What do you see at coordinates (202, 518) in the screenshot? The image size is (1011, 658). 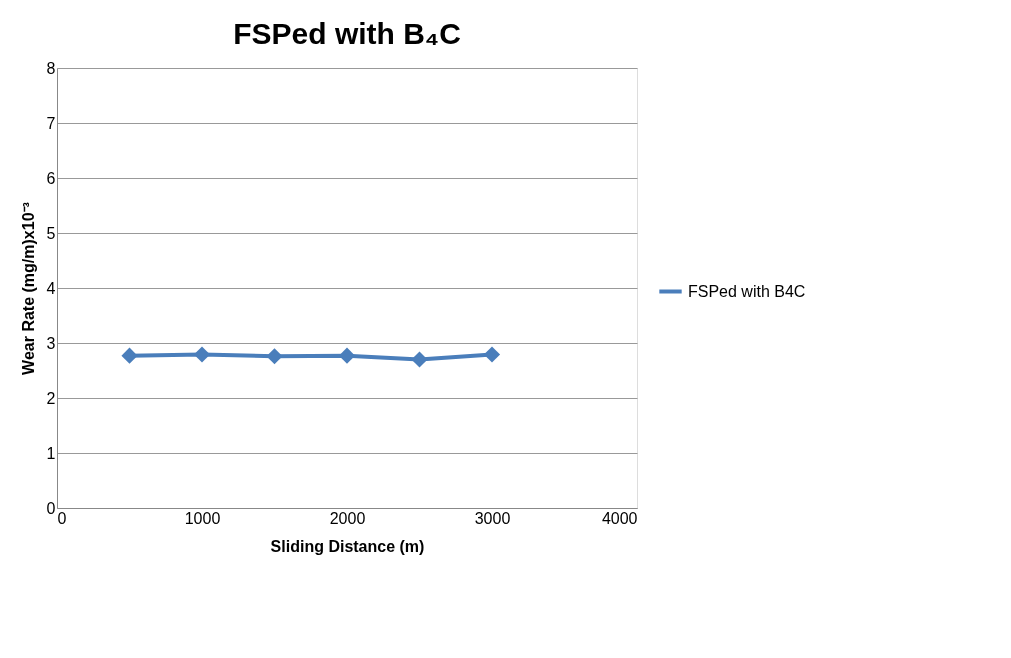 I see `x-tick-label: 1000` at bounding box center [202, 518].